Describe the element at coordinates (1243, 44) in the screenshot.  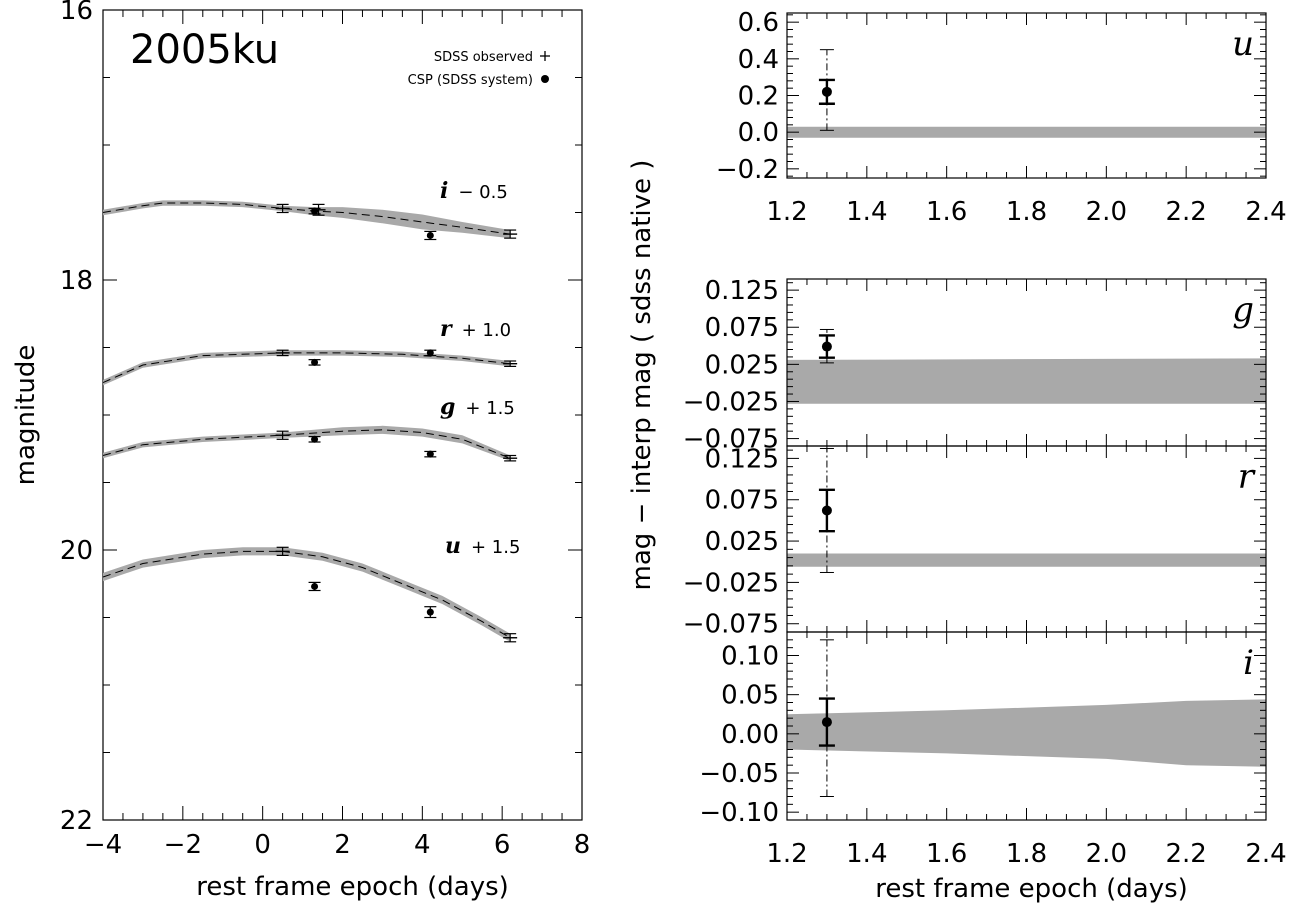
I see `panel-band-label: u` at that location.